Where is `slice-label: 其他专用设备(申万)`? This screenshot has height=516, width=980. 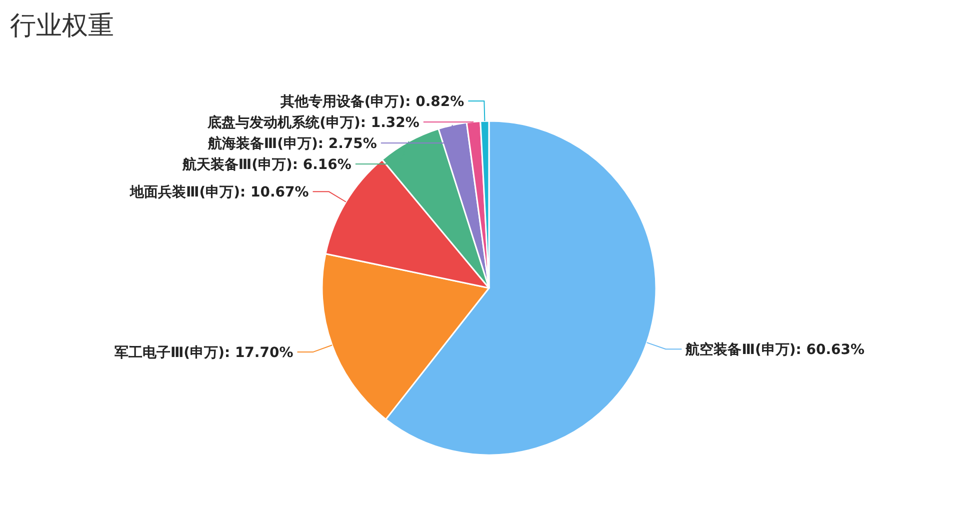
slice-label: 其他专用设备(申万) is located at coordinates (342, 101).